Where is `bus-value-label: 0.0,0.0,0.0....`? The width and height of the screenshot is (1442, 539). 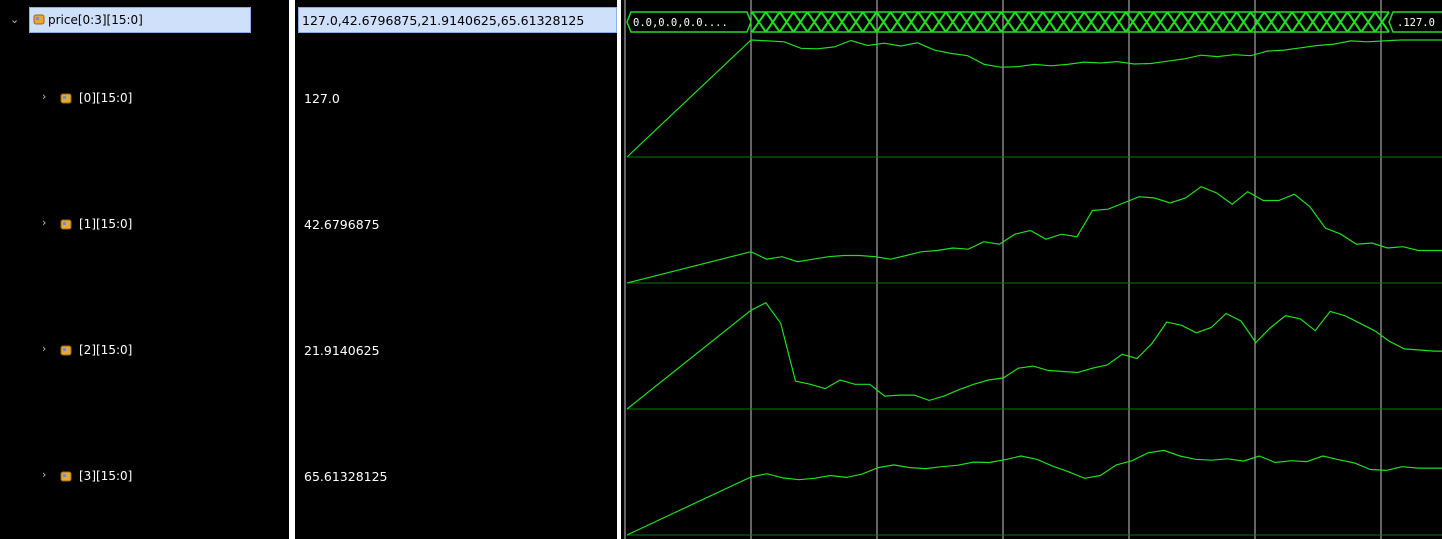 bus-value-label: 0.0,0.0,0.0.... is located at coordinates (680, 23).